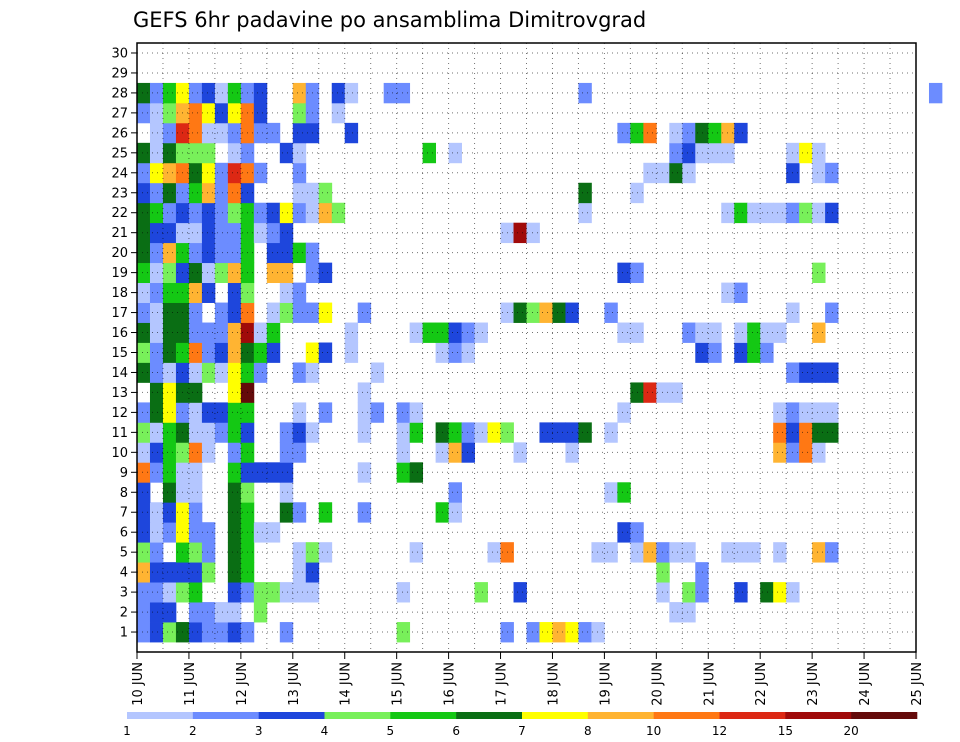 The width and height of the screenshot is (960, 742). I want to click on x-tick-label: 12 JUN, so click(242, 684).